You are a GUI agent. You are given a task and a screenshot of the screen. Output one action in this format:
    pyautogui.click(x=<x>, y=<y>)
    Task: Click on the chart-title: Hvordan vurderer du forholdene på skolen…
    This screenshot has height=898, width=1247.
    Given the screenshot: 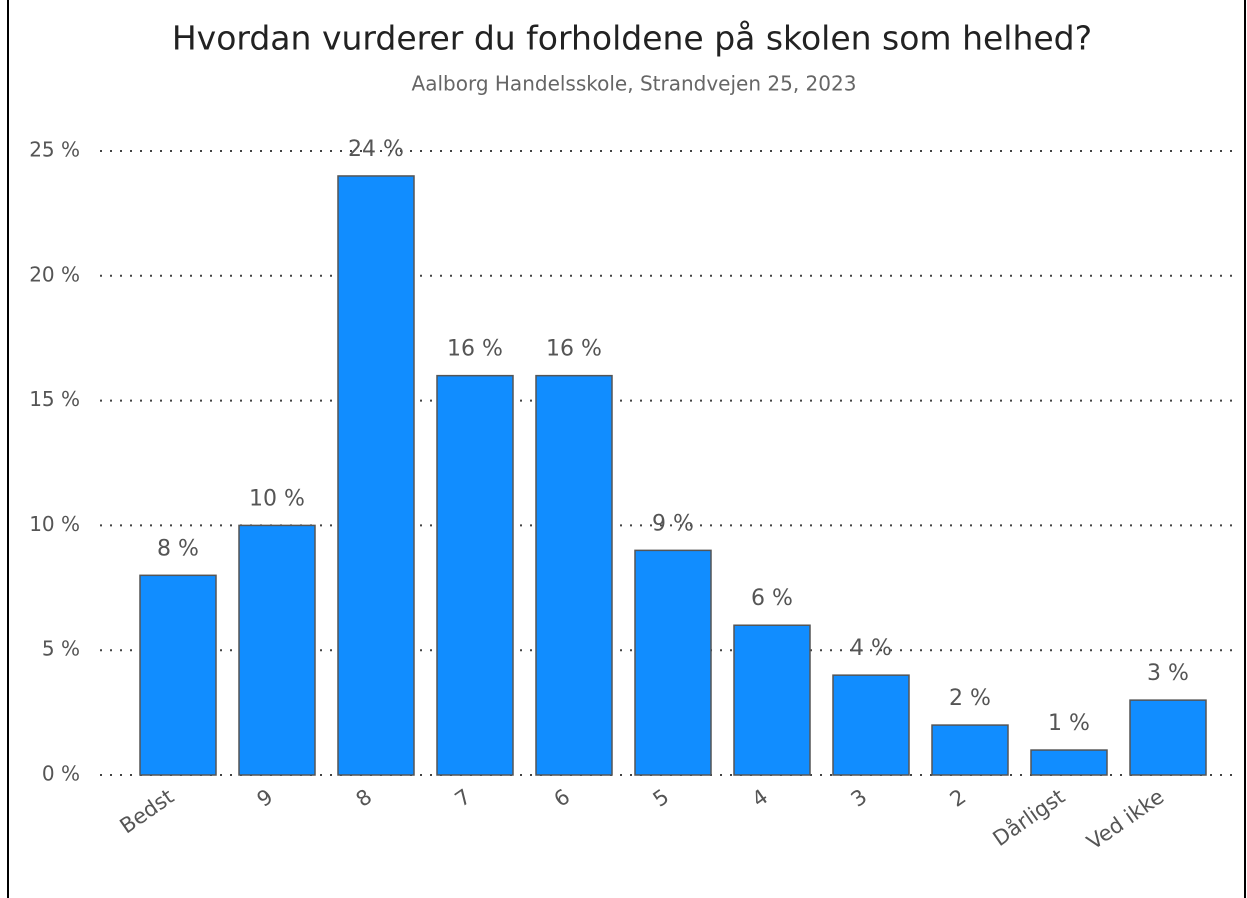 What is the action you would take?
    pyautogui.click(x=632, y=38)
    